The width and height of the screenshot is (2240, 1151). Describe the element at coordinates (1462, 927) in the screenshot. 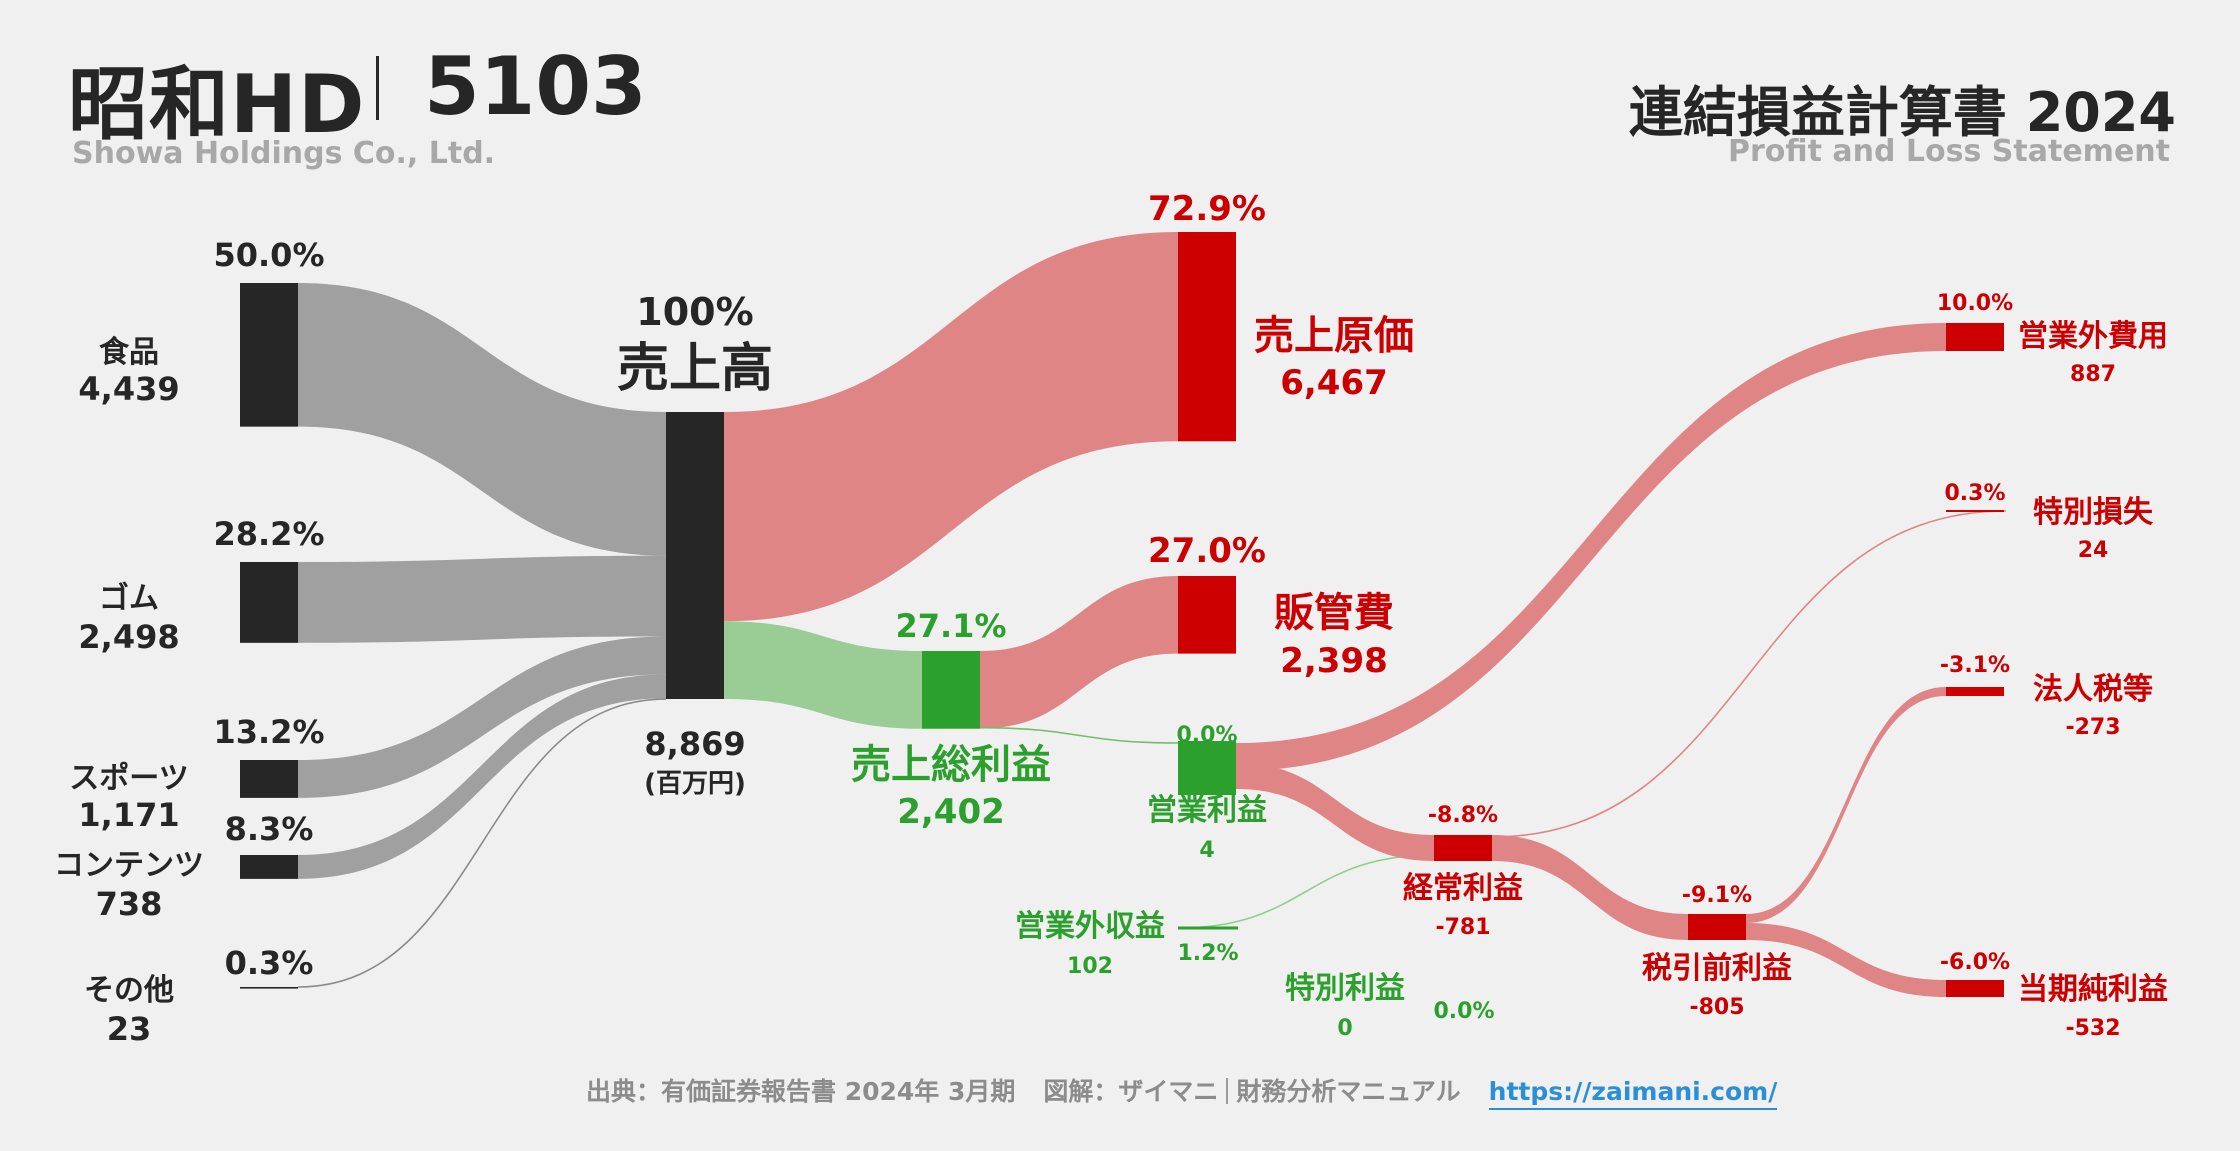

I see `ordinary-profit-value: -781` at that location.